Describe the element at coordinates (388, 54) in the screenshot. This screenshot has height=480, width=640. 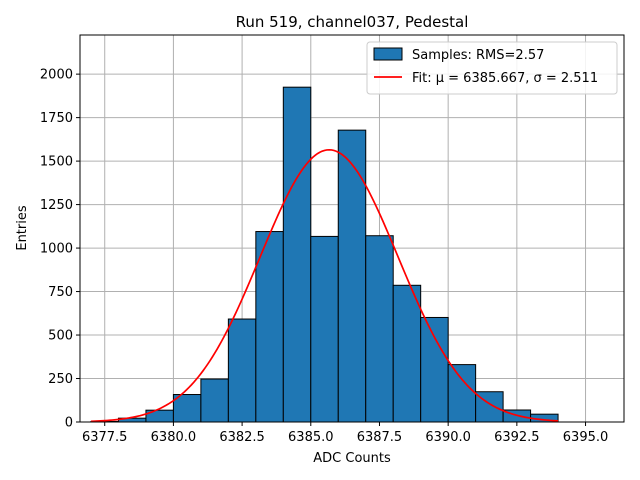
I see `legend-histogram-swatch` at that location.